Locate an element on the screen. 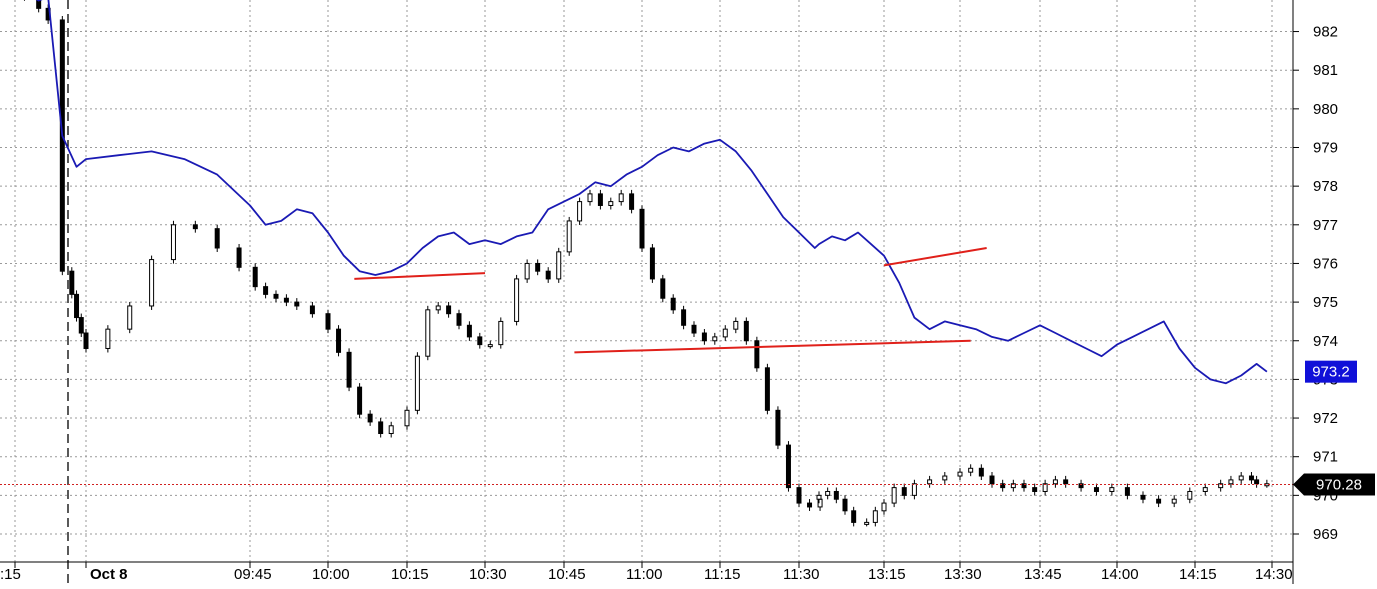 Image resolution: width=1377 pixels, height=589 pixels. last-price-tag is located at coordinates (1334, 484).